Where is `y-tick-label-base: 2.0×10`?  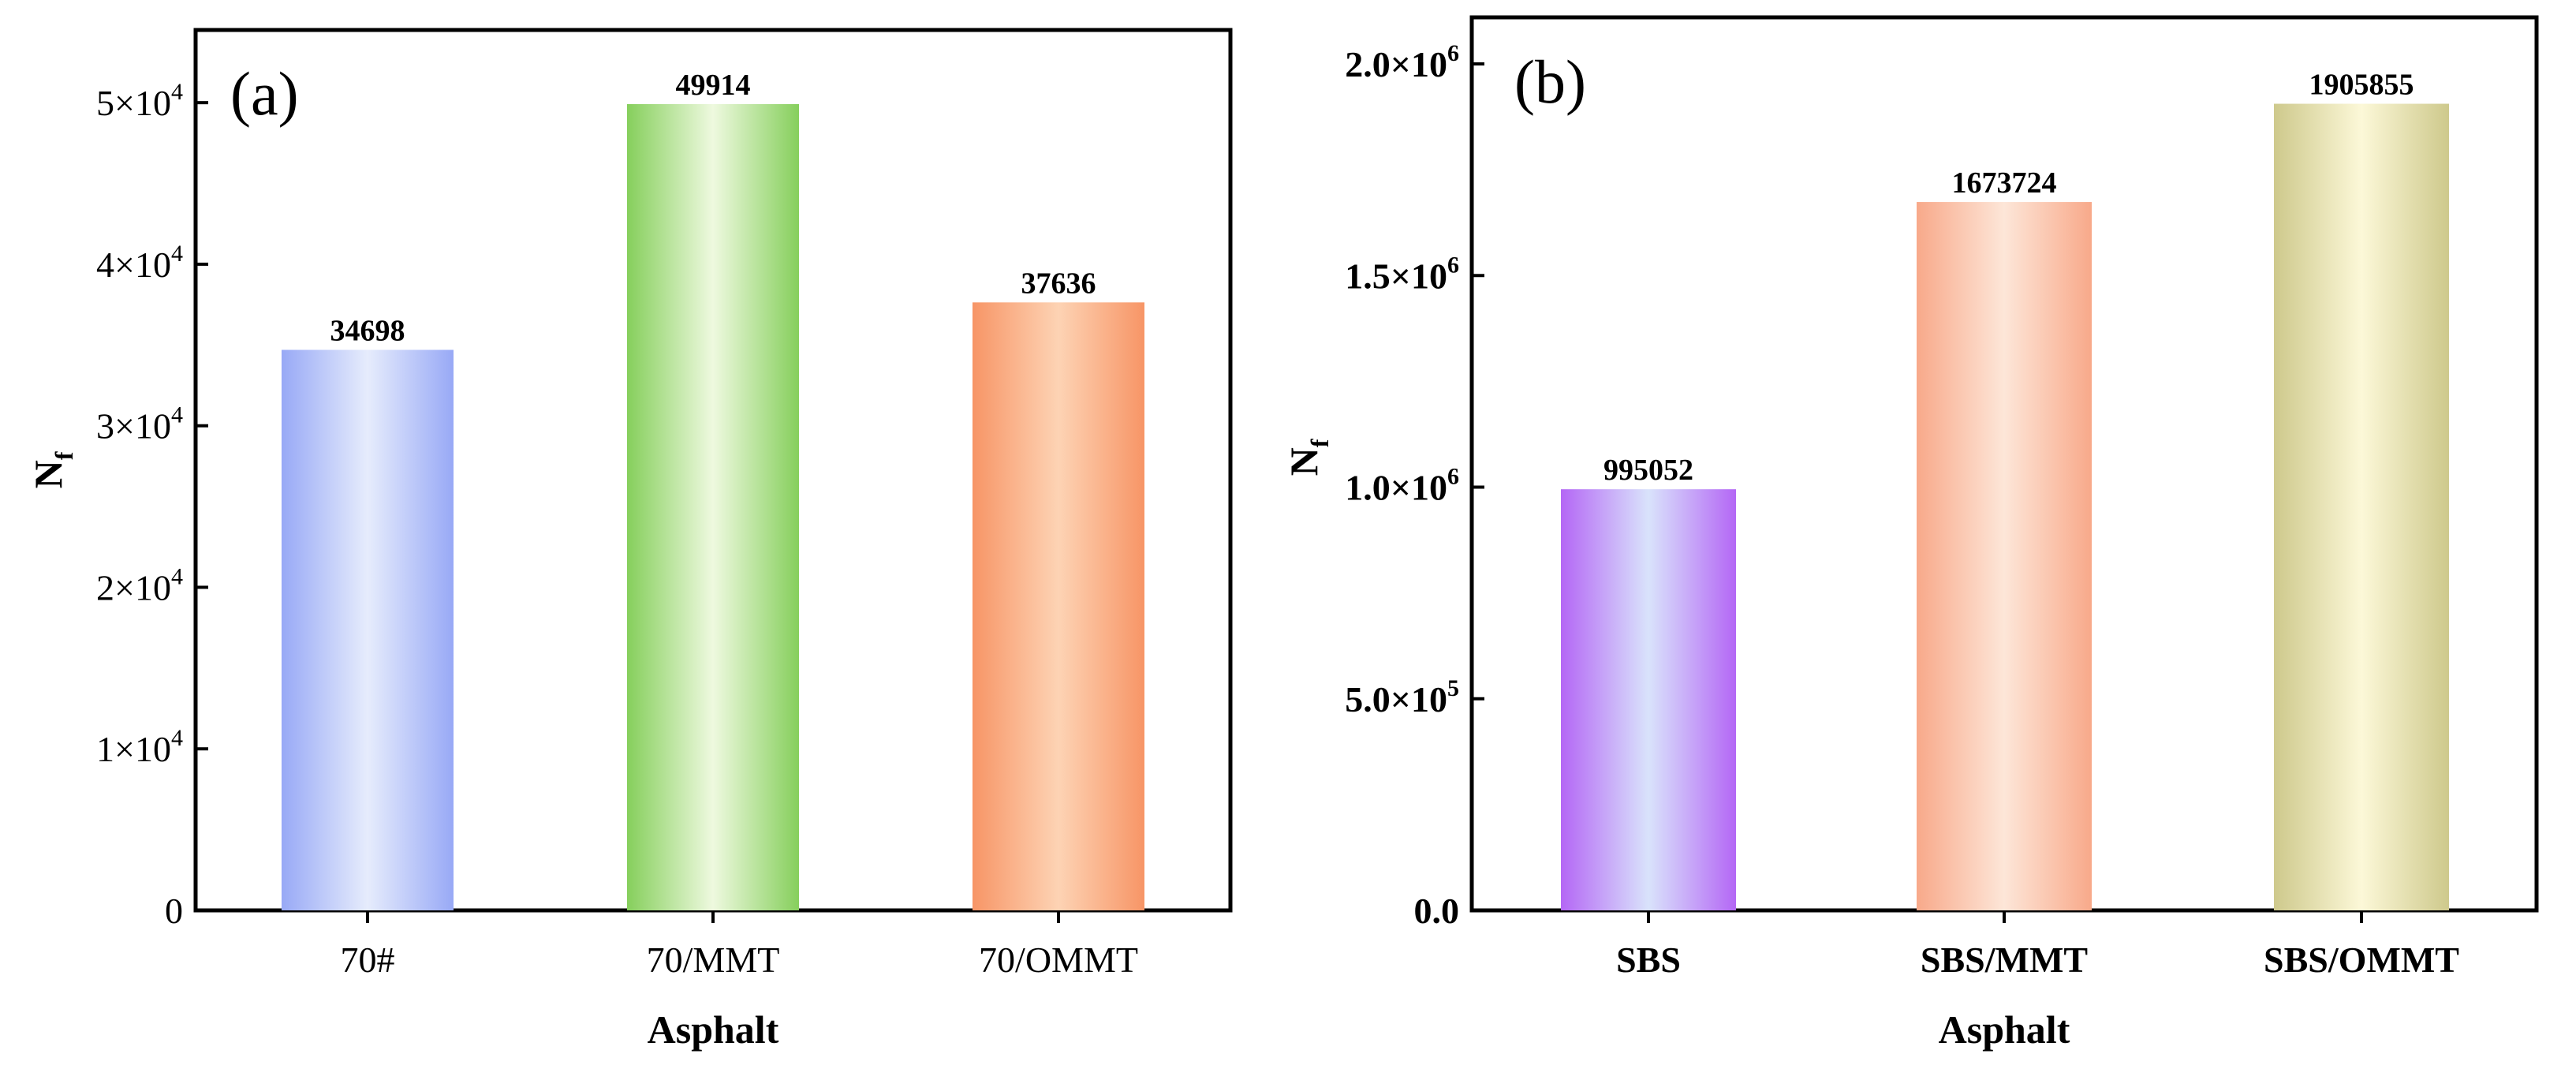 y-tick-label-base: 2.0×10 is located at coordinates (1396, 64).